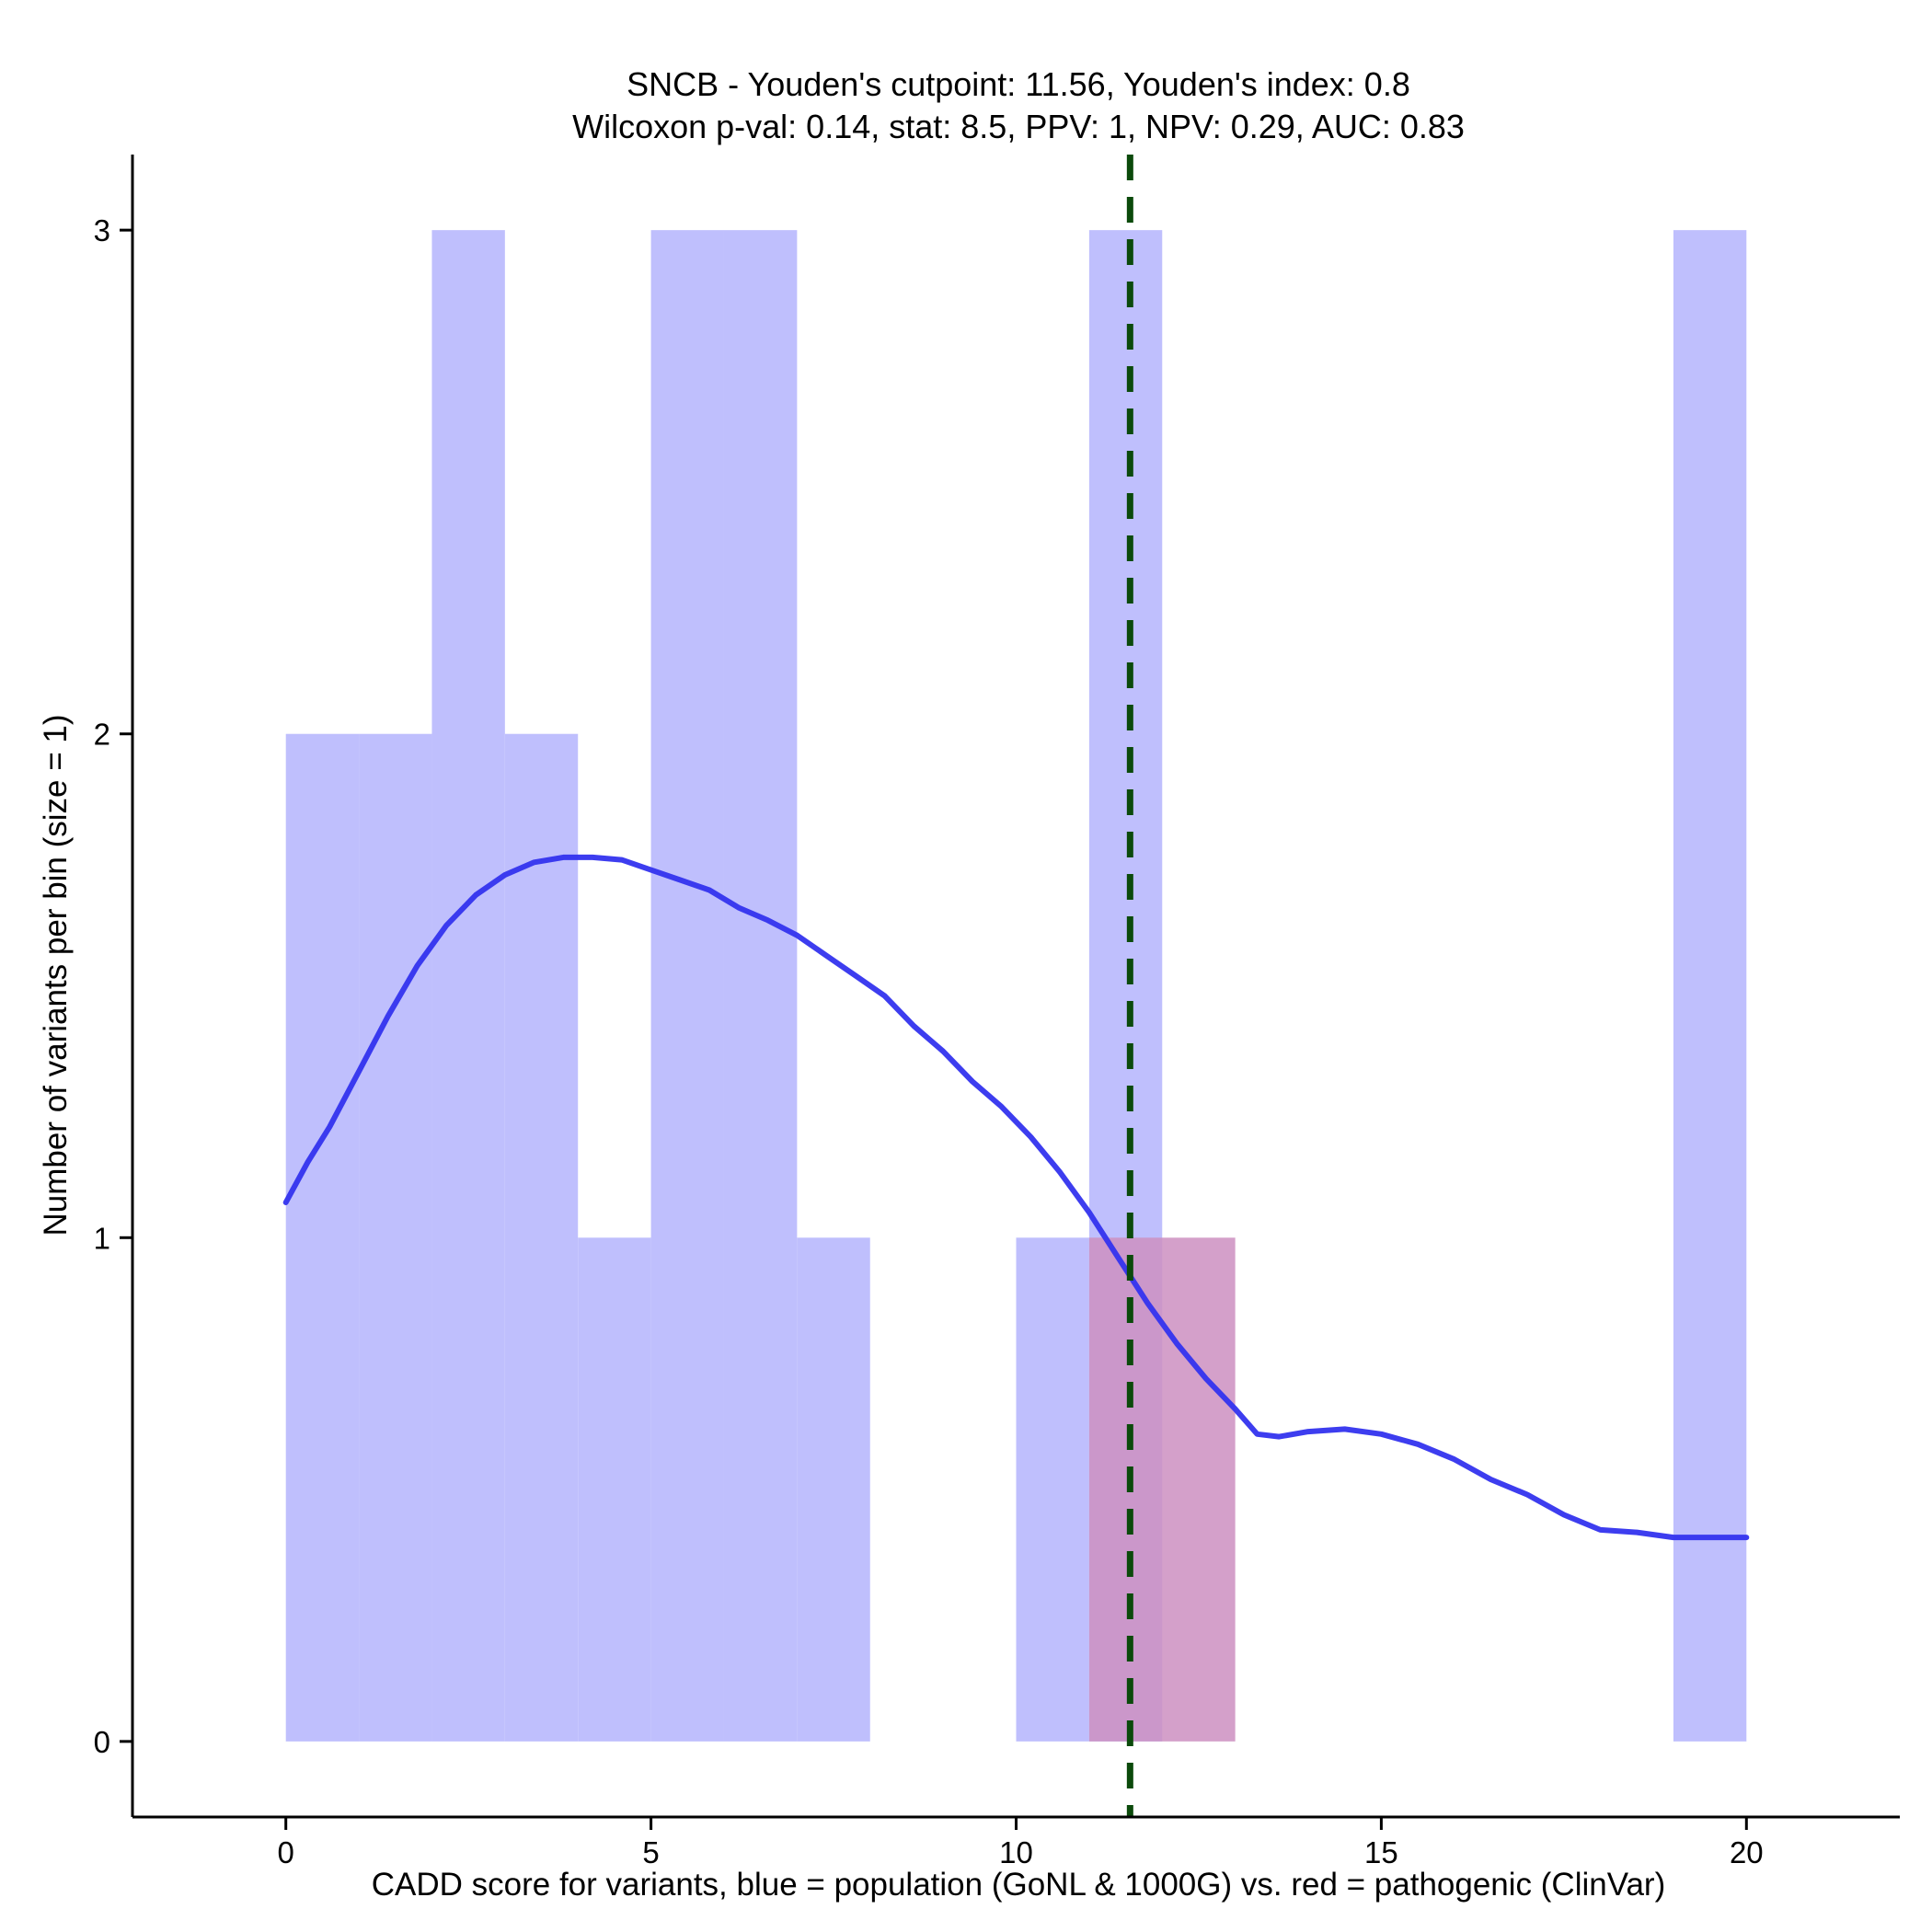 The image size is (1932, 1932). Describe the element at coordinates (1381, 1852) in the screenshot. I see `x-tick-label: 15` at that location.